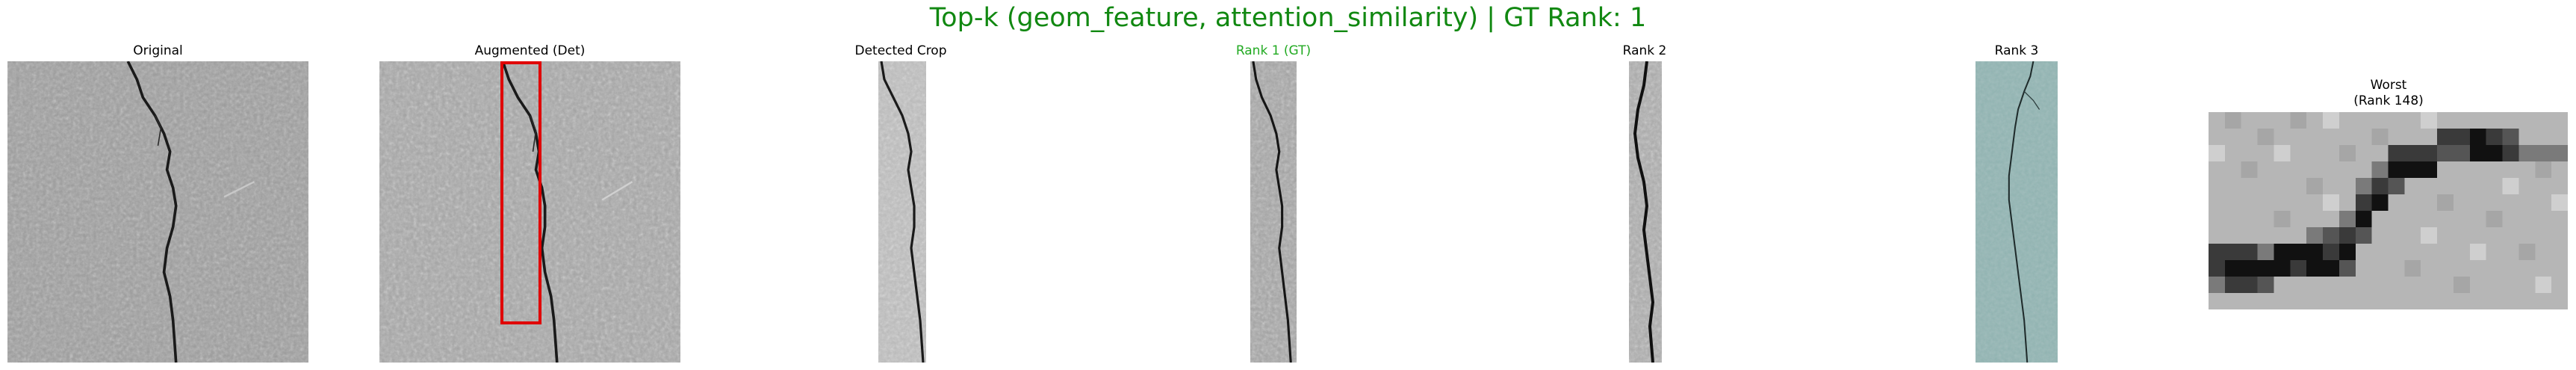  What do you see at coordinates (158, 51) in the screenshot?
I see `panel-title-original: Original` at bounding box center [158, 51].